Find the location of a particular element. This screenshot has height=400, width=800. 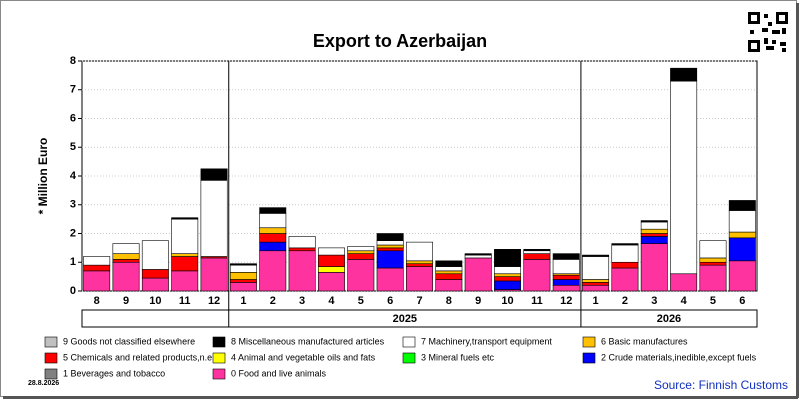

legend-label: 9 Goods not classified elsewhere is located at coordinates (129, 341).